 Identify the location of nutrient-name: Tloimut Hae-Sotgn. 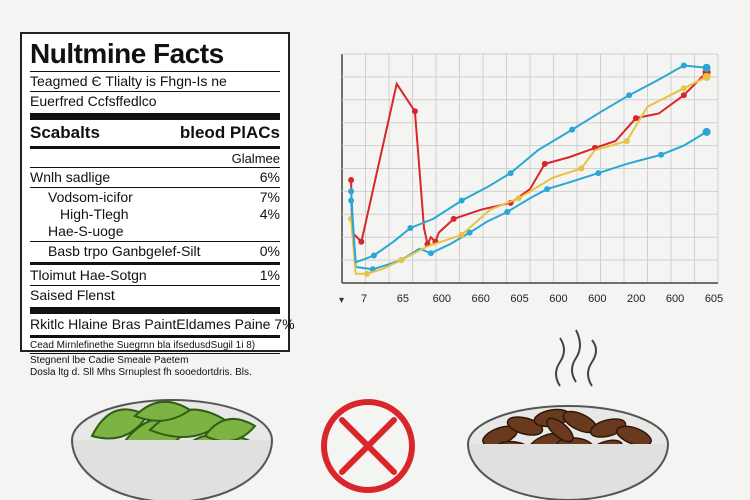
(88, 275).